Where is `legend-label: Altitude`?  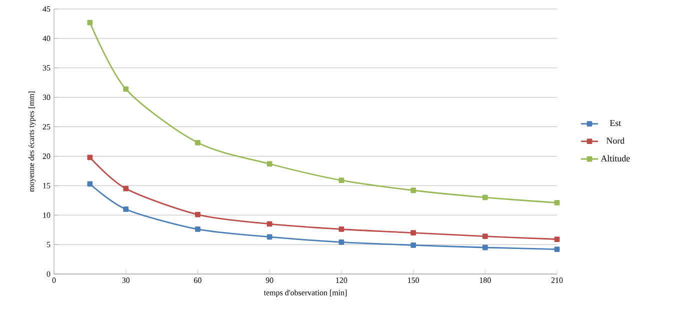 legend-label: Altitude is located at coordinates (615, 158).